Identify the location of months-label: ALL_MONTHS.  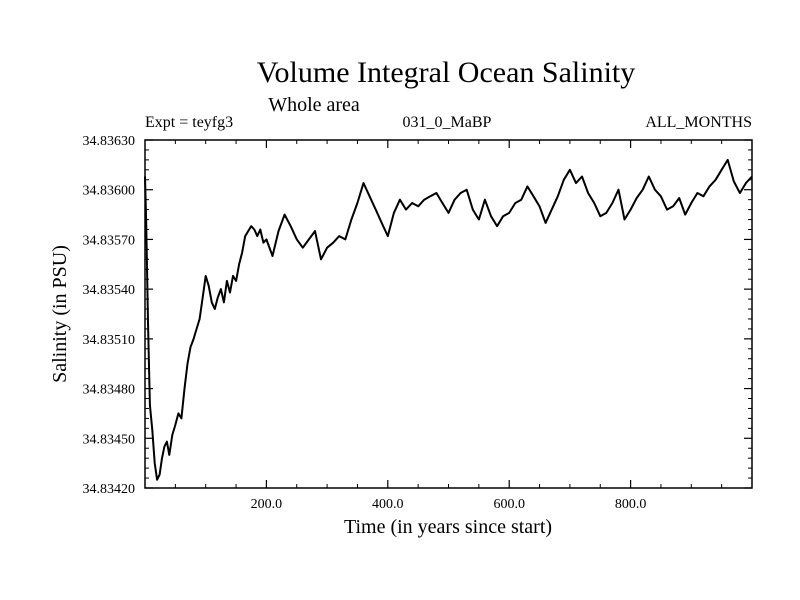
(698, 122).